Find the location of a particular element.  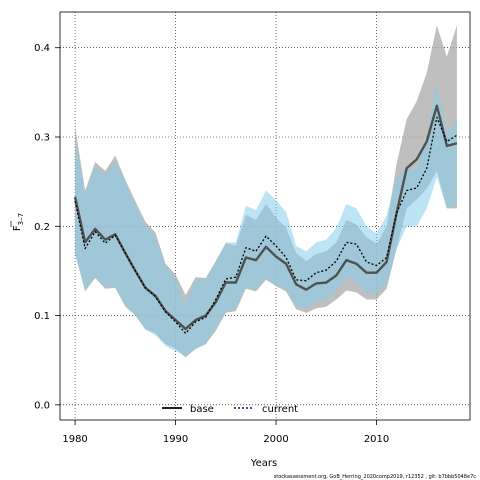

y-tick-label-4: 0.4 is located at coordinates (42, 48).